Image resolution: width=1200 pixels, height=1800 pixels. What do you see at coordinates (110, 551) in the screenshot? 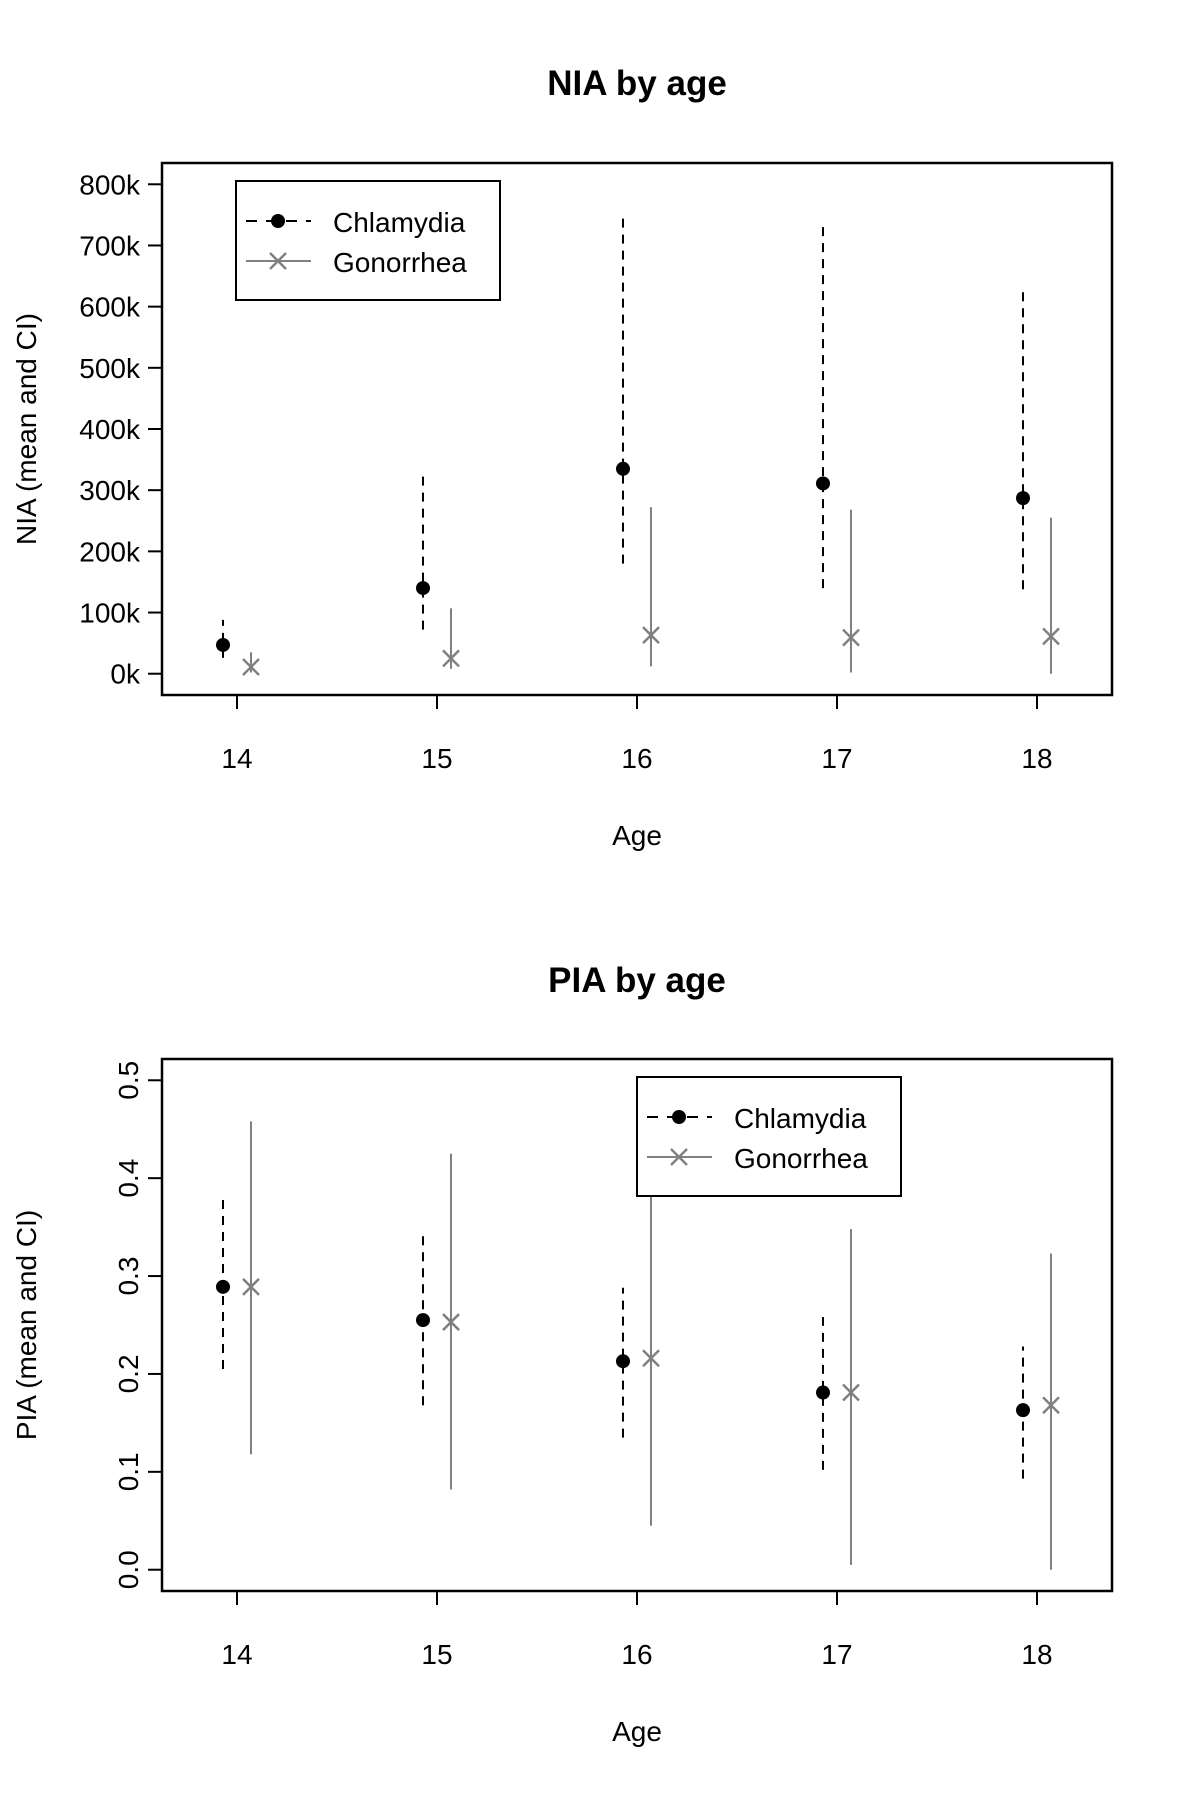
I see `y-tick-label: 200k` at bounding box center [110, 551].